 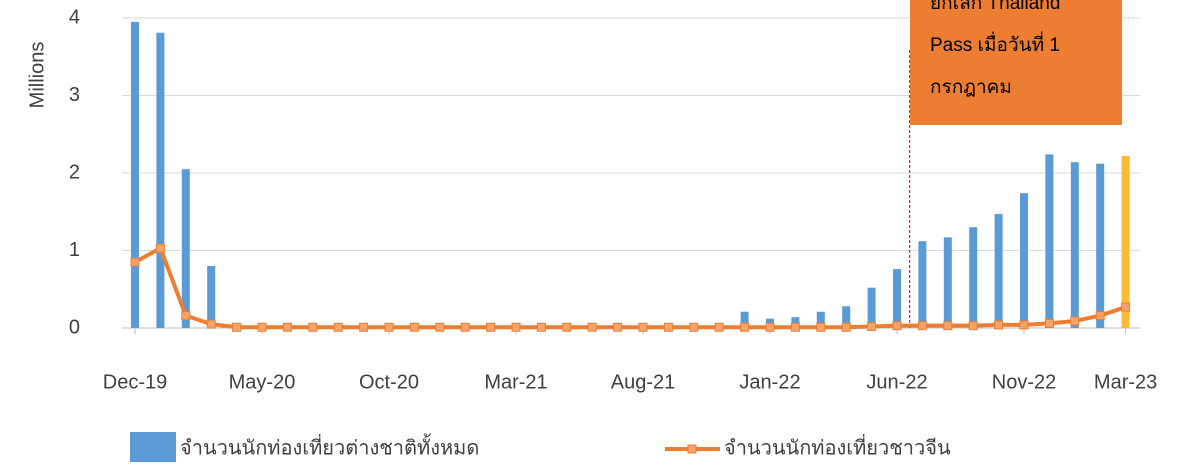 What do you see at coordinates (1024, 382) in the screenshot?
I see `x-tick-label: Nov-22` at bounding box center [1024, 382].